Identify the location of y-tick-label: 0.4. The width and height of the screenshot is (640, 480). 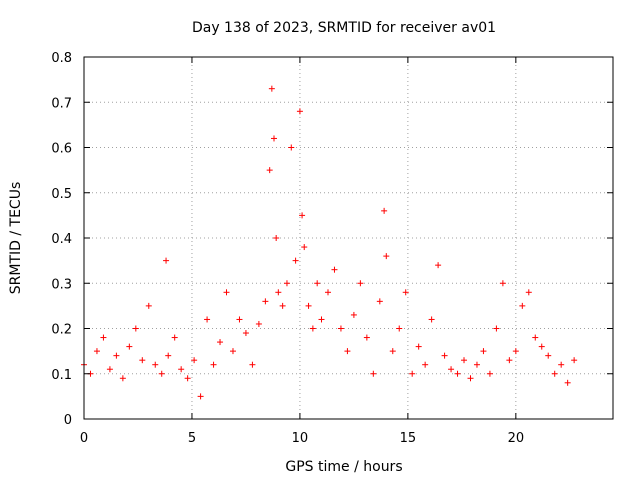
(61, 239).